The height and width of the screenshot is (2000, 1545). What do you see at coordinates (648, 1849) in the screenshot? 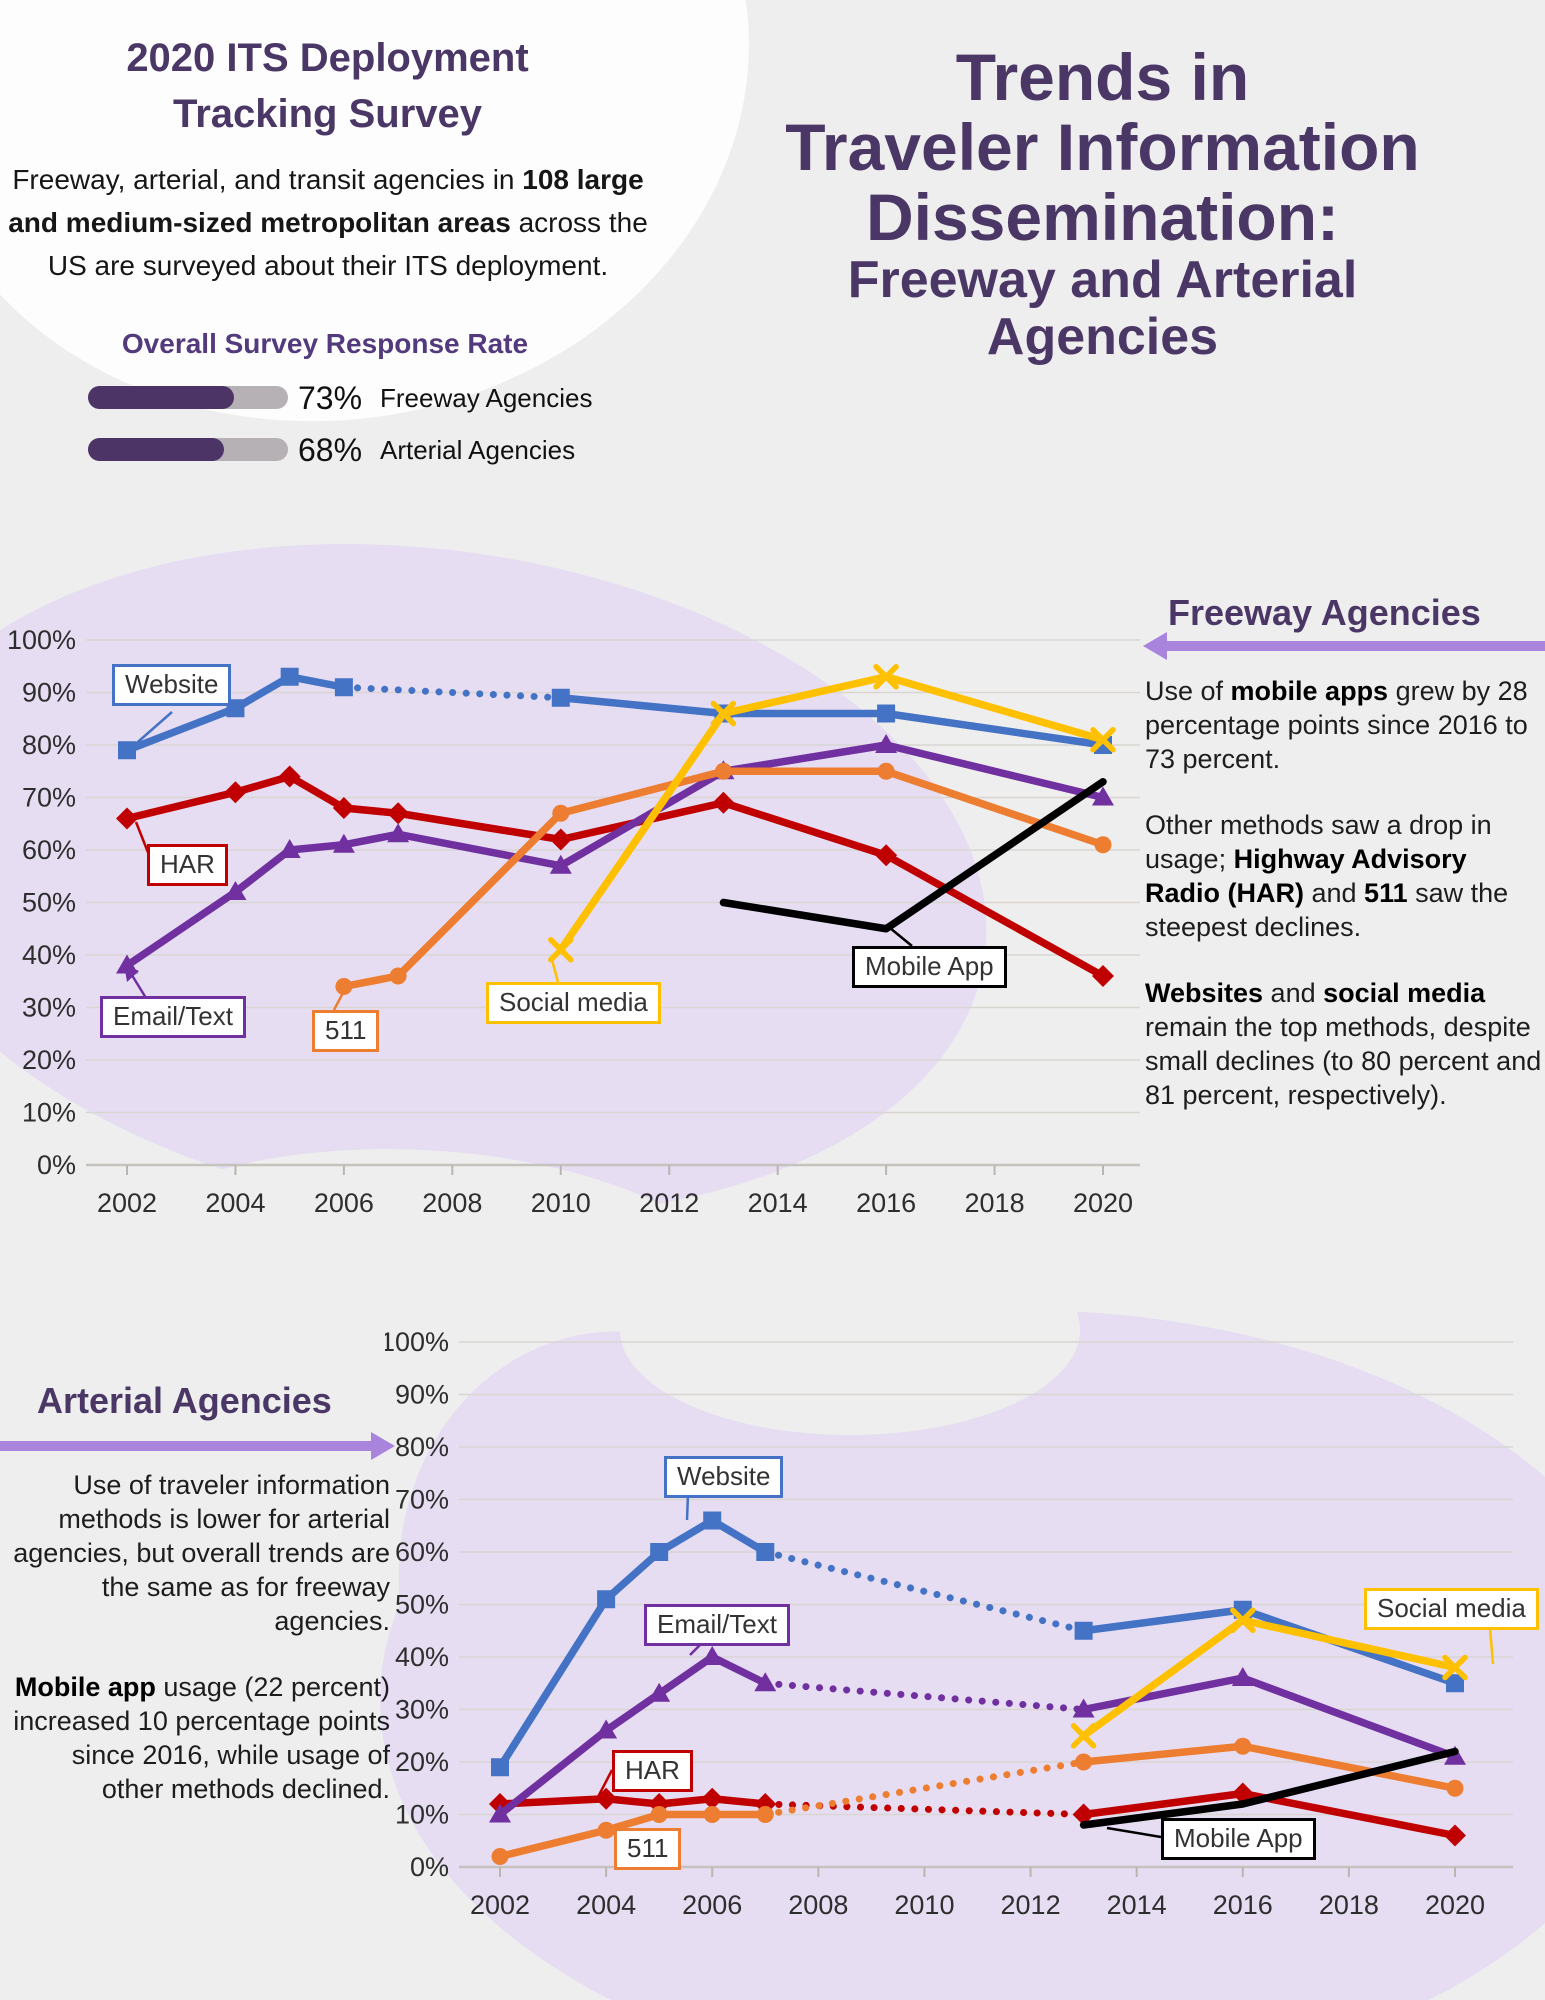
I see `arterial-label-511: 511` at bounding box center [648, 1849].